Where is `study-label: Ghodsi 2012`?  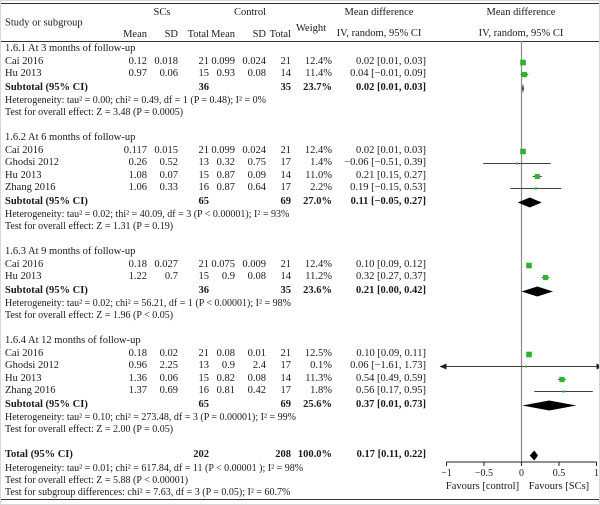 study-label: Ghodsi 2012 is located at coordinates (32, 162).